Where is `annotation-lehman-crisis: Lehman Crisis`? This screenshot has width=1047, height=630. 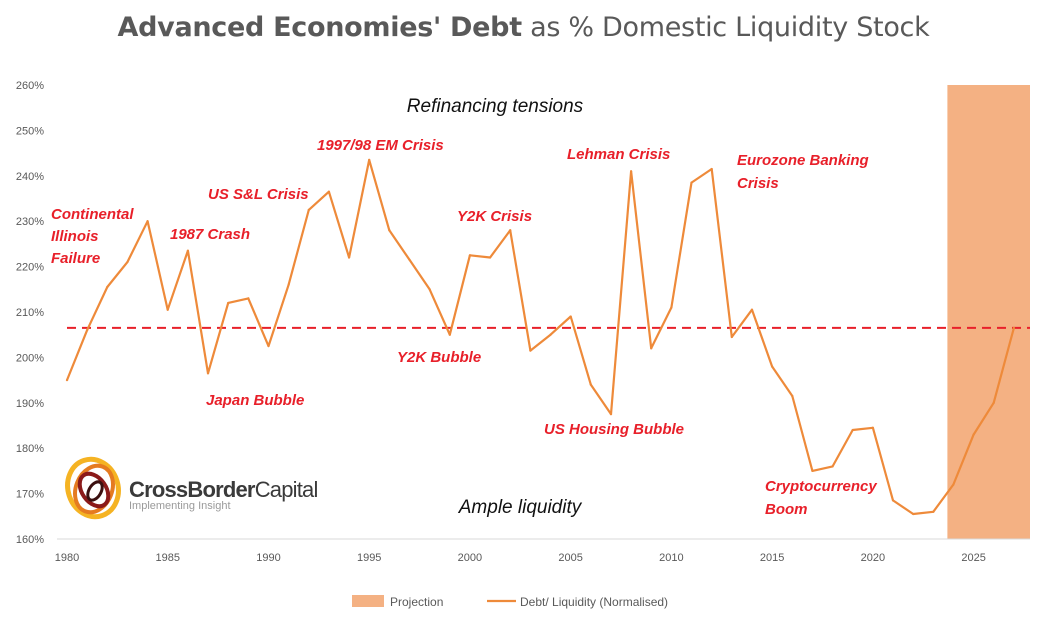
annotation-lehman-crisis: Lehman Crisis is located at coordinates (618, 154).